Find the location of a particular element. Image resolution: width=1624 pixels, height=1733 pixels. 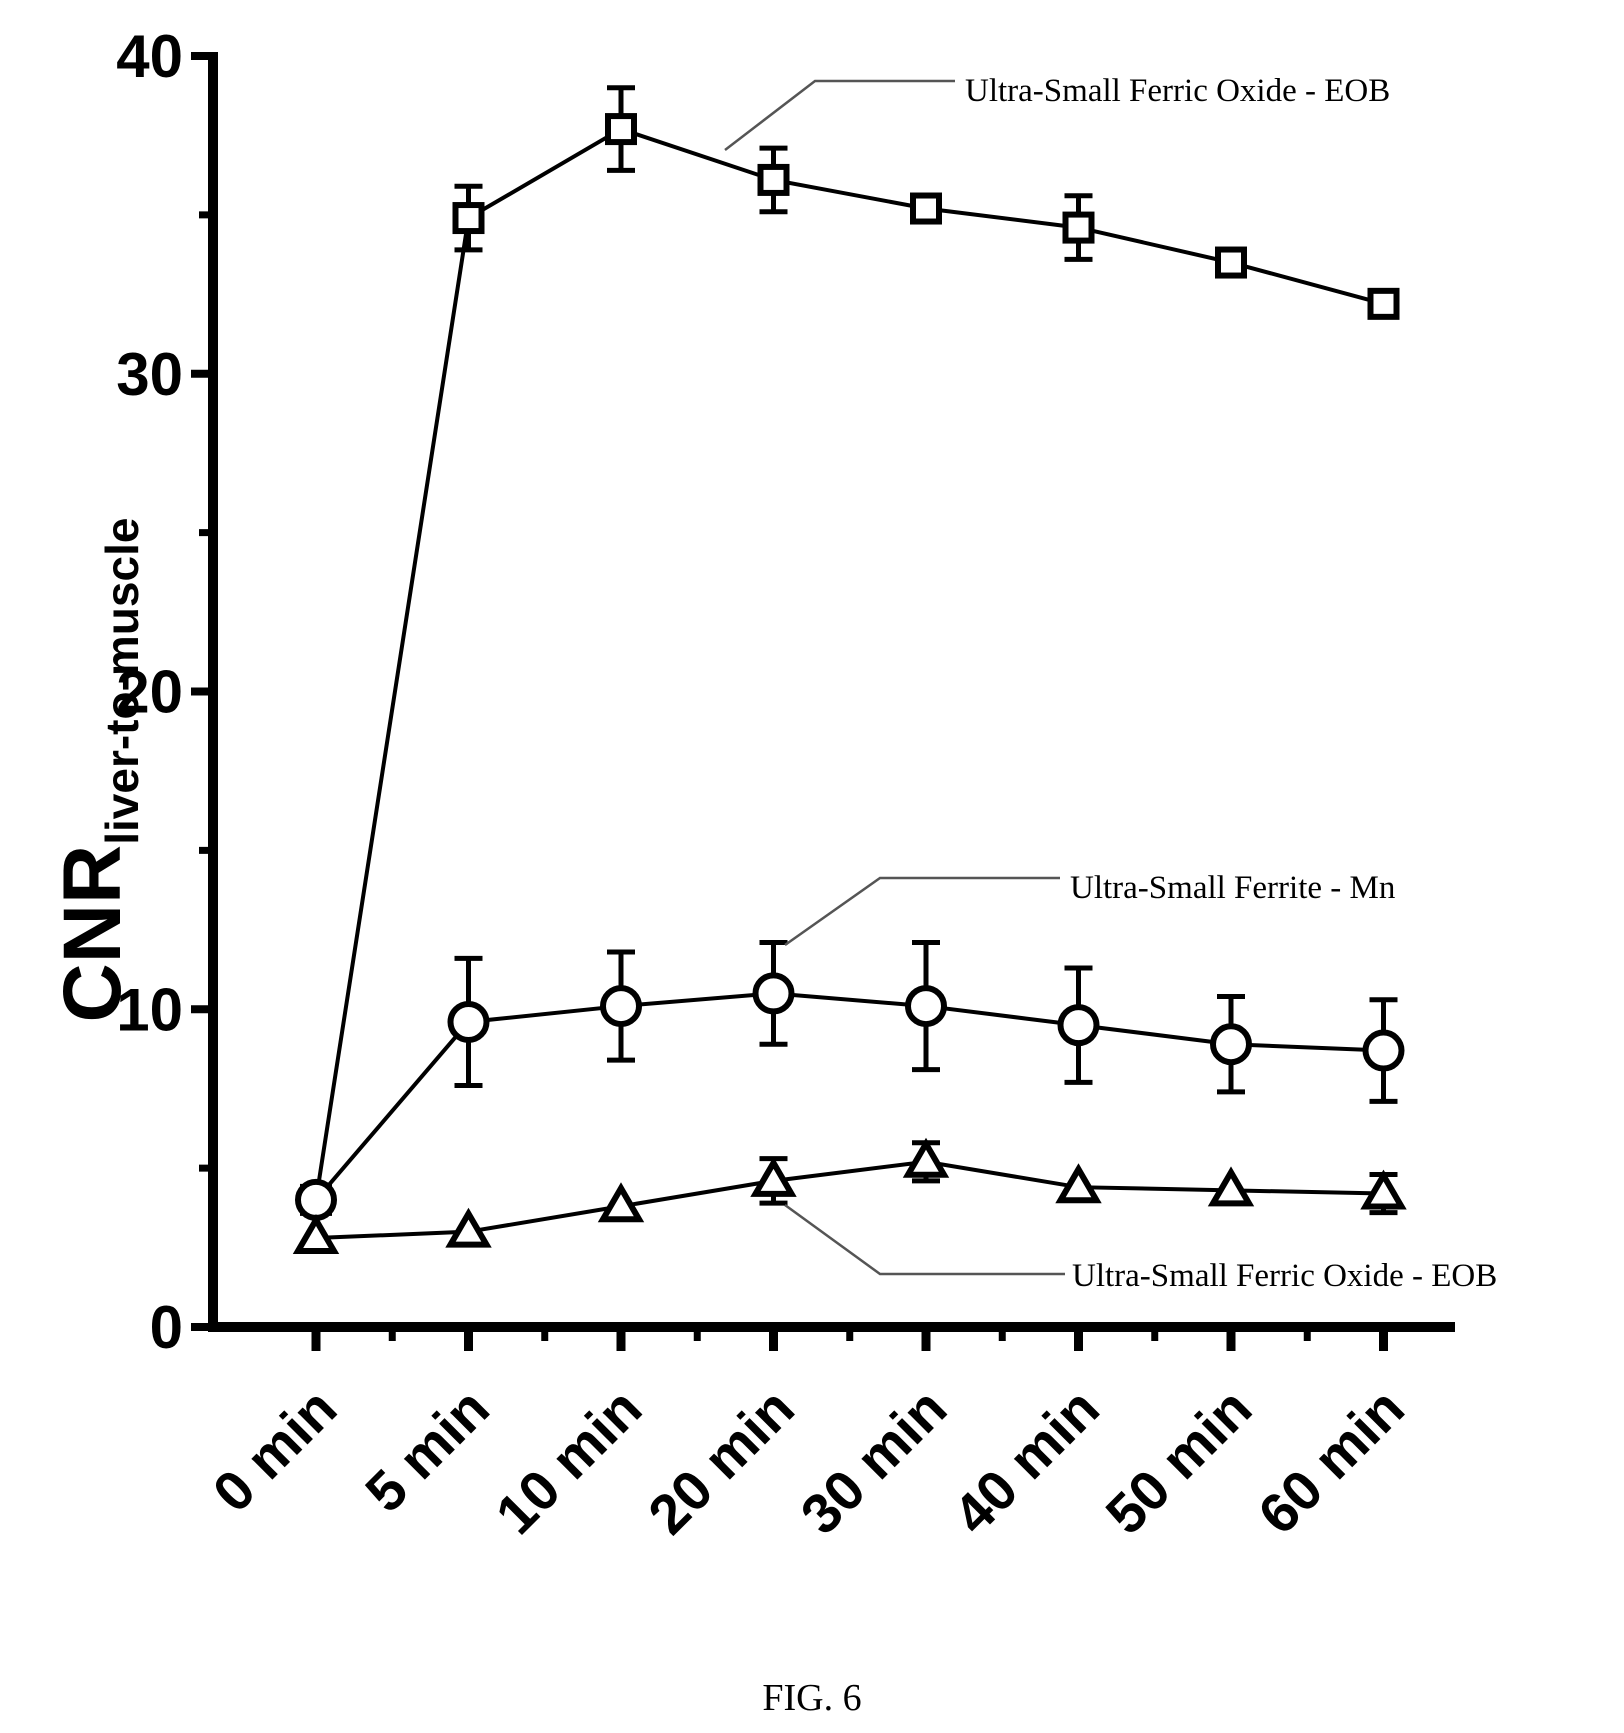

figure-caption: FIG. 6 is located at coordinates (811, 1698).